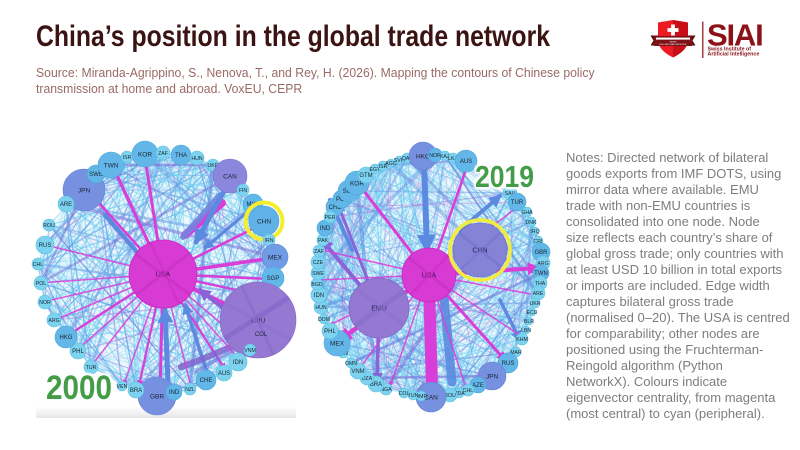 This screenshot has height=450, width=800. Describe the element at coordinates (351, 364) in the screenshot. I see `svg-text: OMN` at that location.